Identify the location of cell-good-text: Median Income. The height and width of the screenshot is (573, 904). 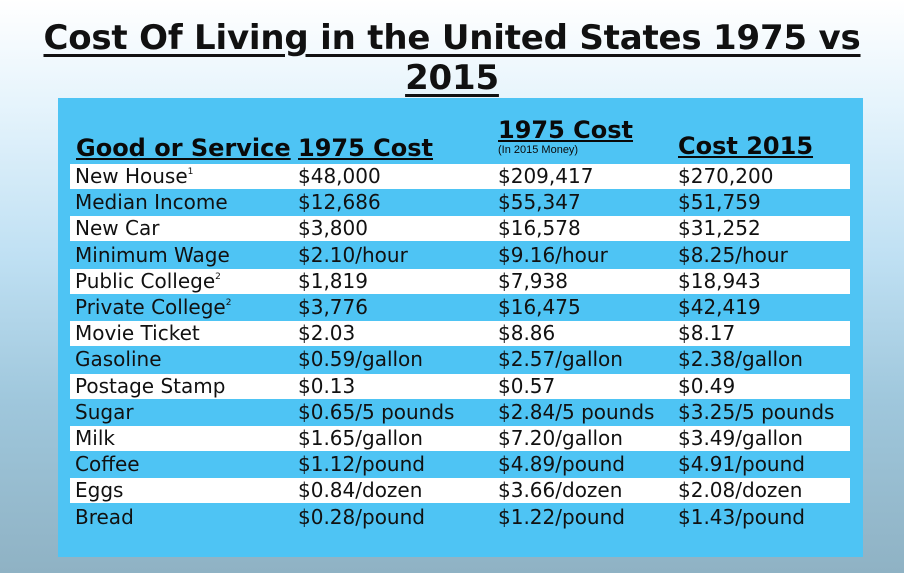
(151, 202).